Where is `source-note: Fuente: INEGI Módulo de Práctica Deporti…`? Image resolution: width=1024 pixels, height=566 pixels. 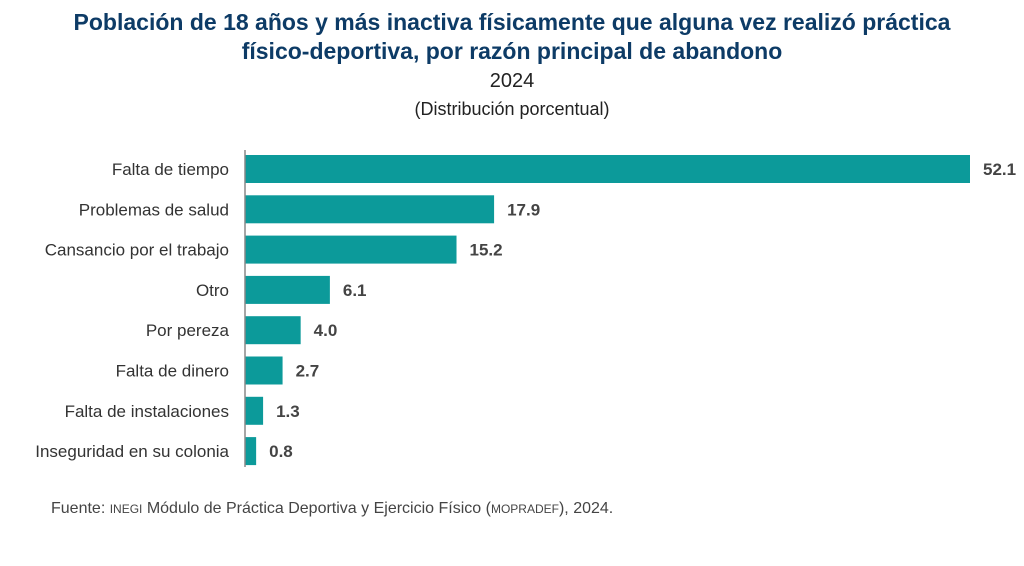
source-note: Fuente: INEGI Módulo de Práctica Deporti… is located at coordinates (332, 508).